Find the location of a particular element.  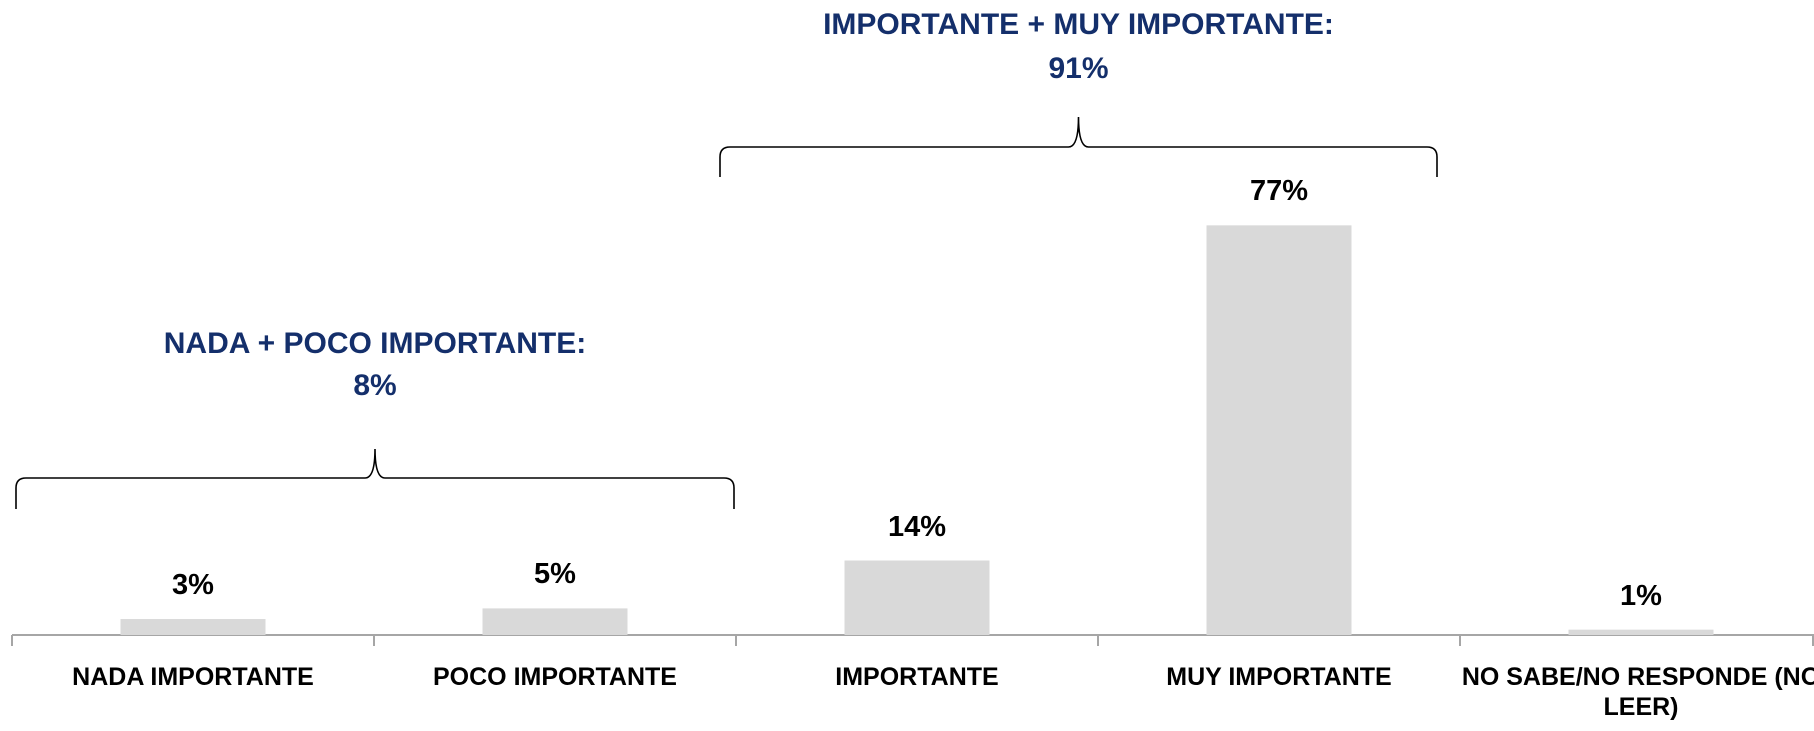

annotation-total: 8% is located at coordinates (375, 385).